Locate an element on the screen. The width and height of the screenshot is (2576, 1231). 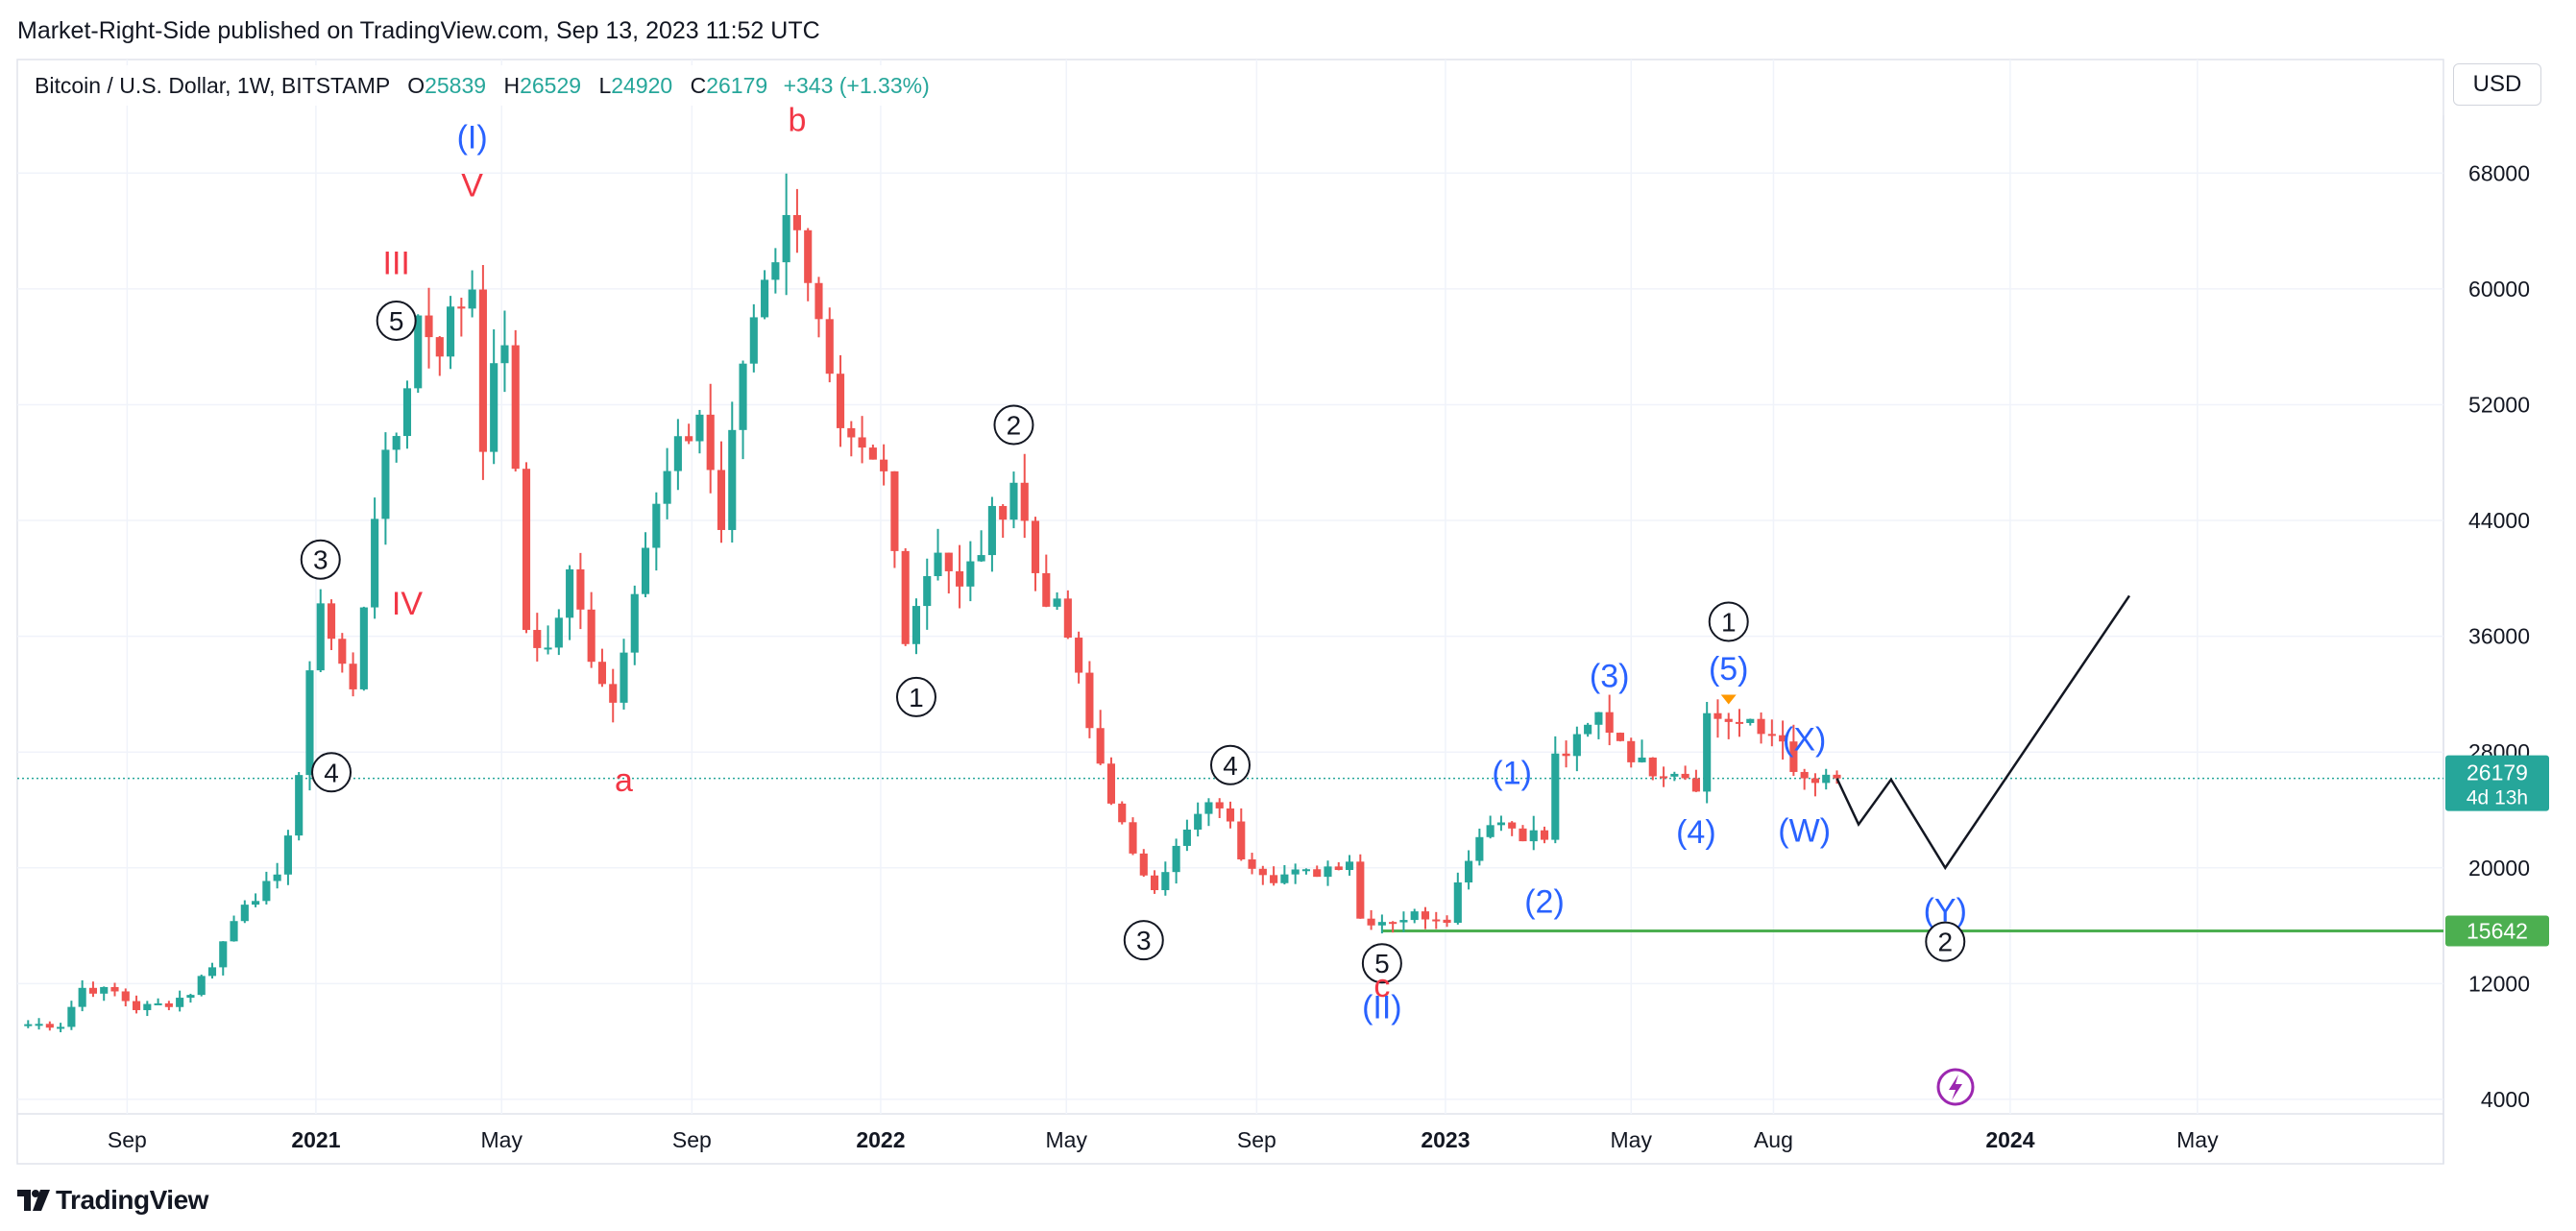
wave-label: (1) is located at coordinates (1512, 773).